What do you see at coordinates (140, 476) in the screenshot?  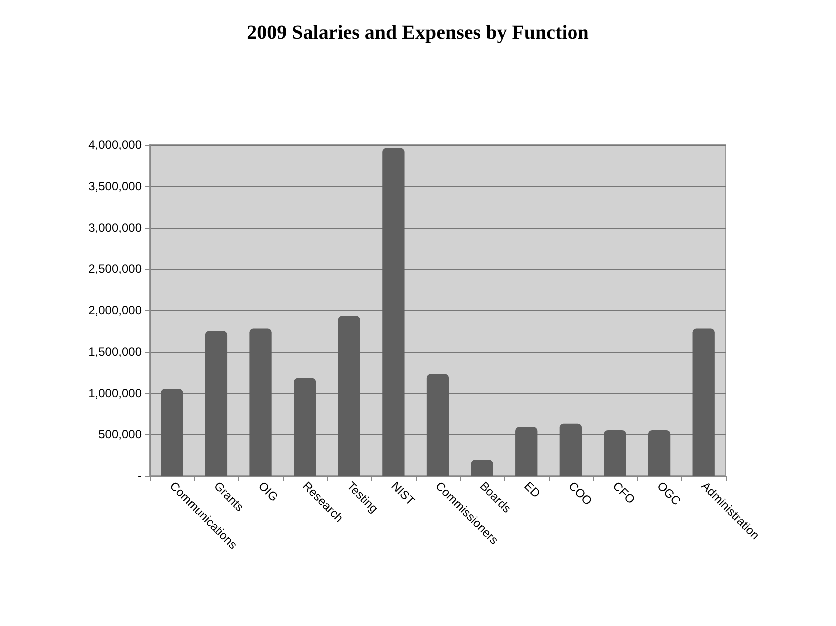 I see `y-tick-label: -` at bounding box center [140, 476].